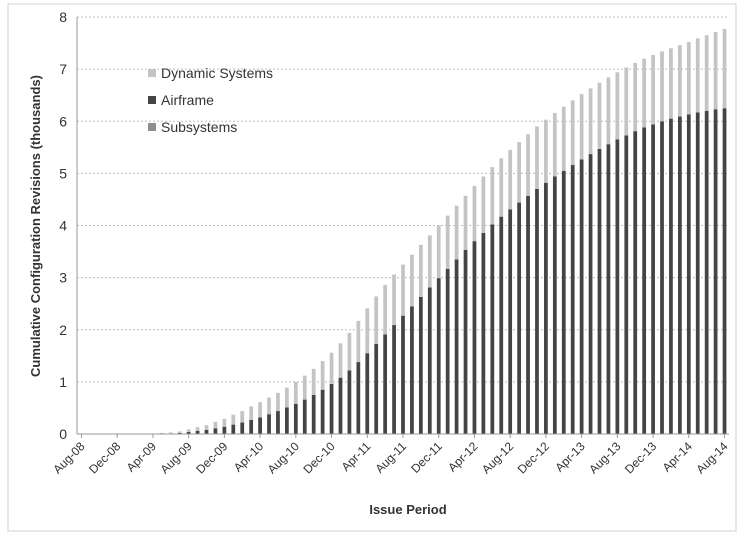 The width and height of the screenshot is (740, 535). I want to click on x-axis-label: Issue Period, so click(407, 509).